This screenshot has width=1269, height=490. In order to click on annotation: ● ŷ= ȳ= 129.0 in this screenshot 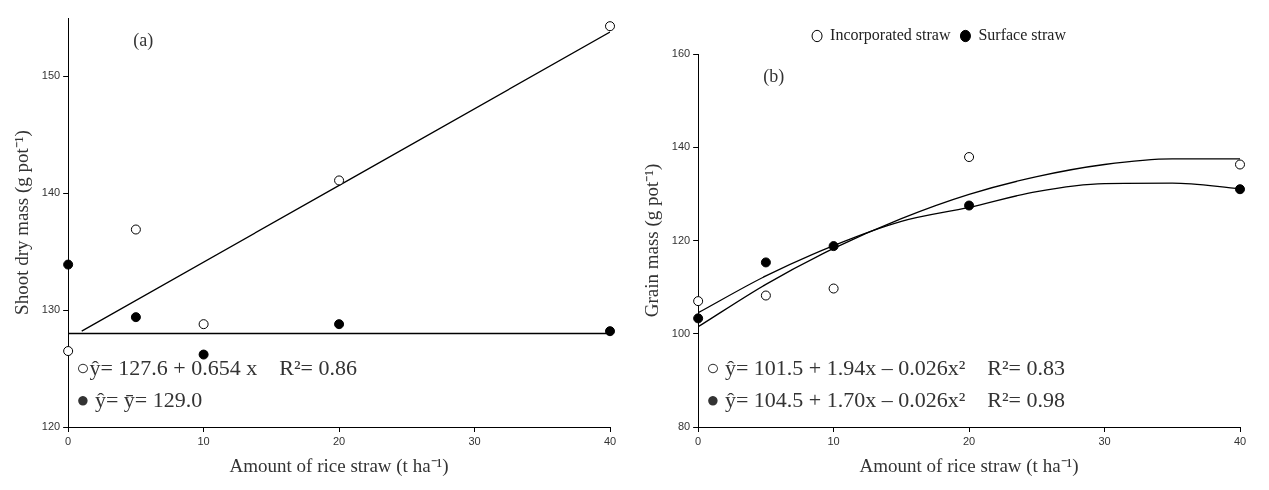, I will do `click(139, 400)`.